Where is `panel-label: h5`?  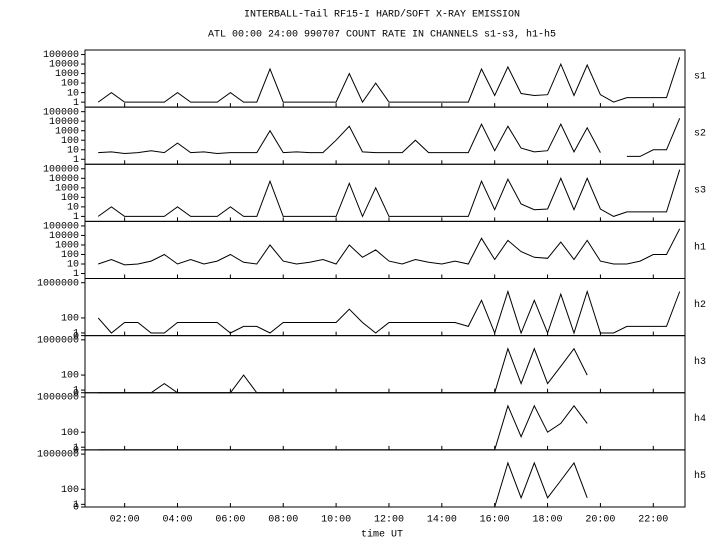 panel-label: h5 is located at coordinates (700, 476).